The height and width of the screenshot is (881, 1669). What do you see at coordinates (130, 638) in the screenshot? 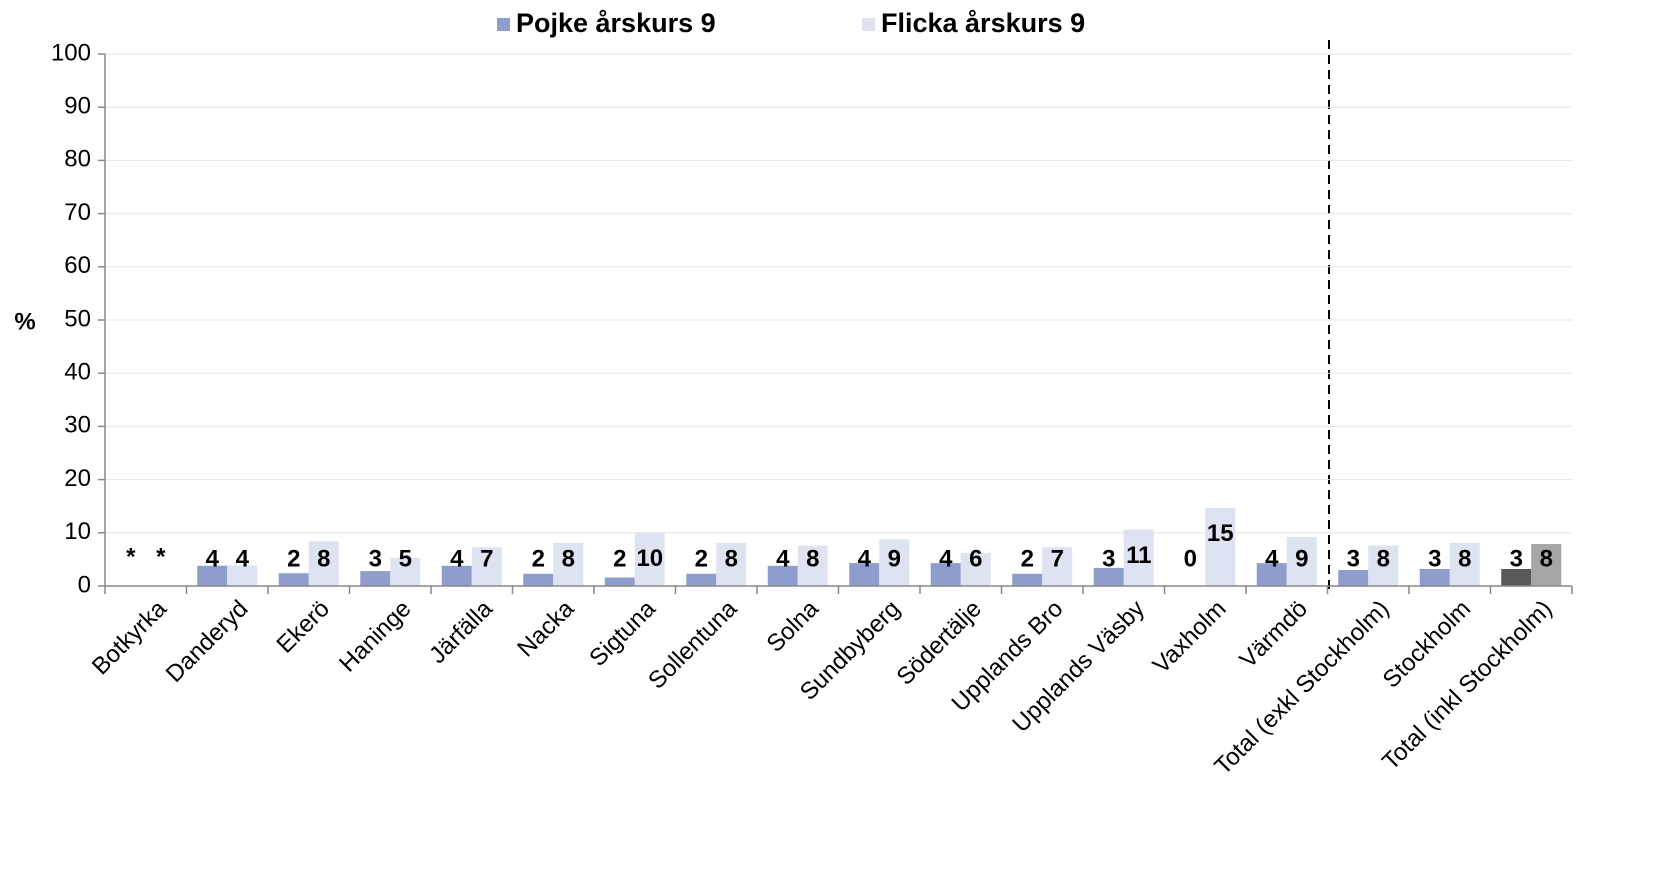
I see `x-tick-label: Botkyrka` at bounding box center [130, 638].